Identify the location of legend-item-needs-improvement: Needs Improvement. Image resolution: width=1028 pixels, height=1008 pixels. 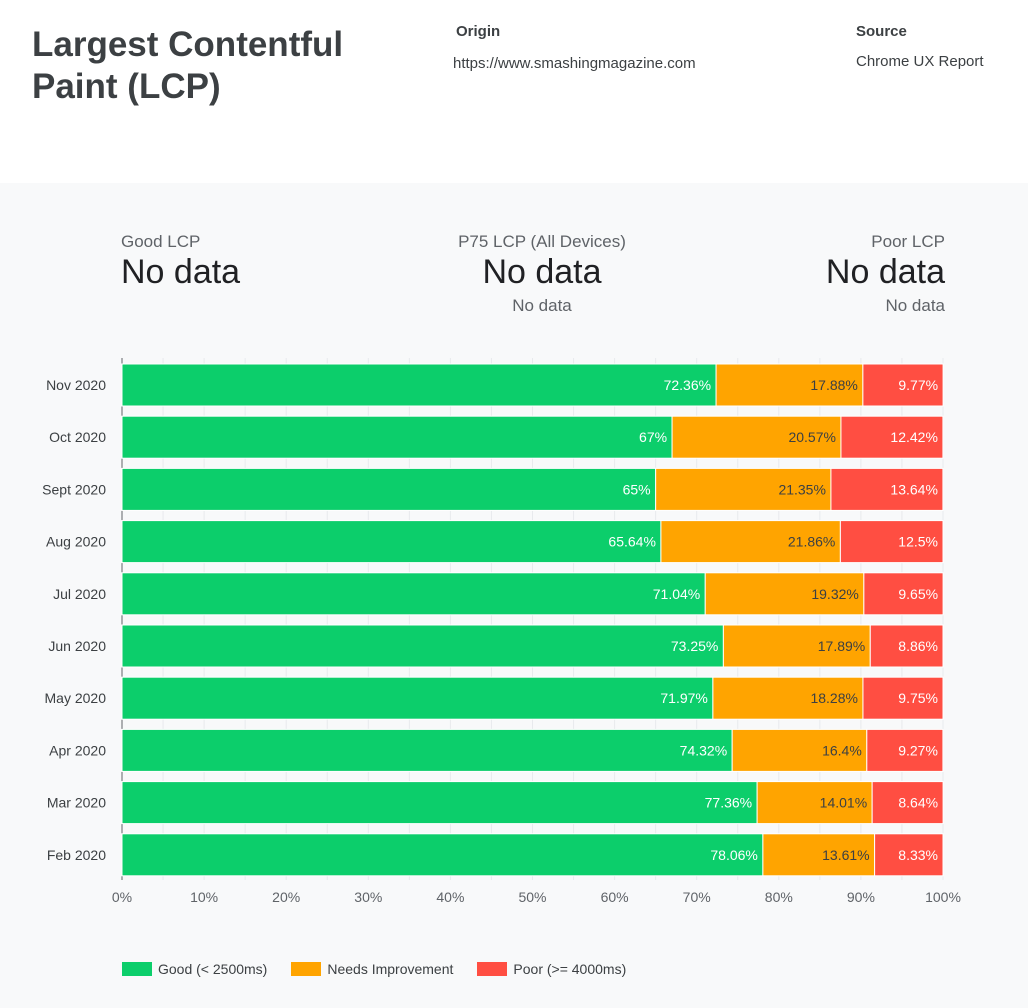
(372, 969).